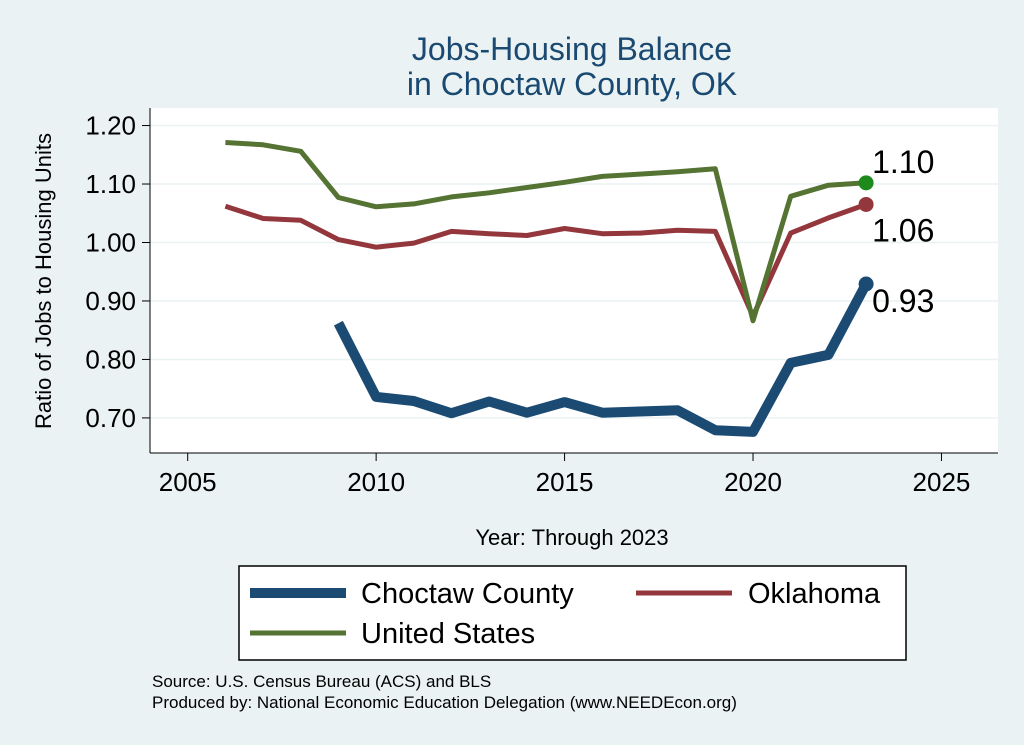  Describe the element at coordinates (188, 482) in the screenshot. I see `x-tick-label: 2005` at that location.